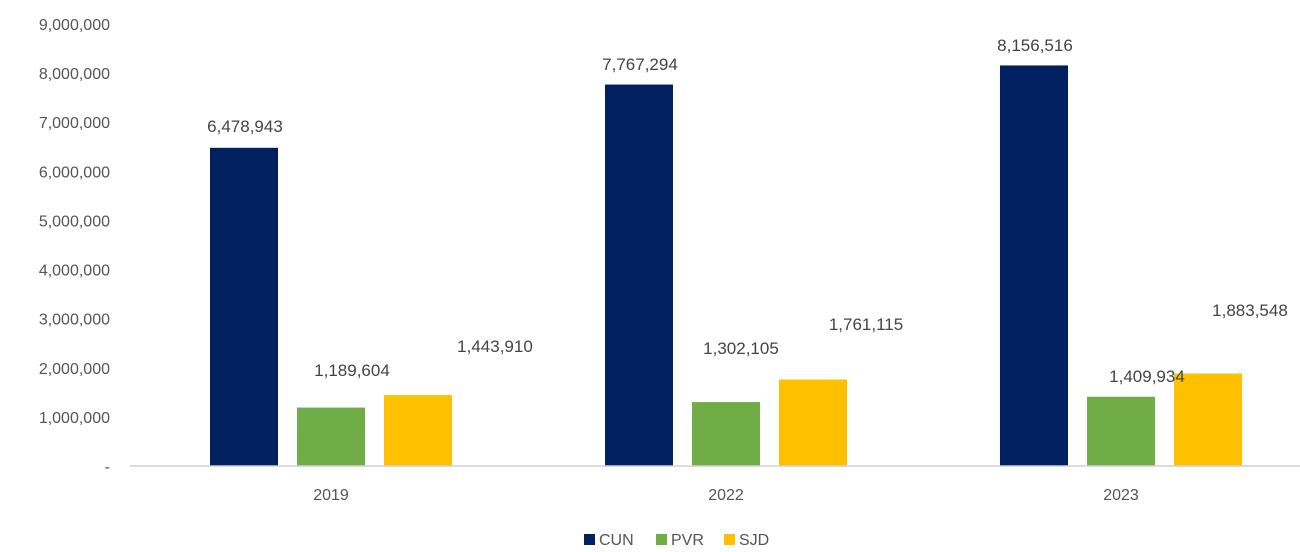 The width and height of the screenshot is (1300, 552). What do you see at coordinates (495, 346) in the screenshot?
I see `data-label-sjd-2019: 1,443,910` at bounding box center [495, 346].